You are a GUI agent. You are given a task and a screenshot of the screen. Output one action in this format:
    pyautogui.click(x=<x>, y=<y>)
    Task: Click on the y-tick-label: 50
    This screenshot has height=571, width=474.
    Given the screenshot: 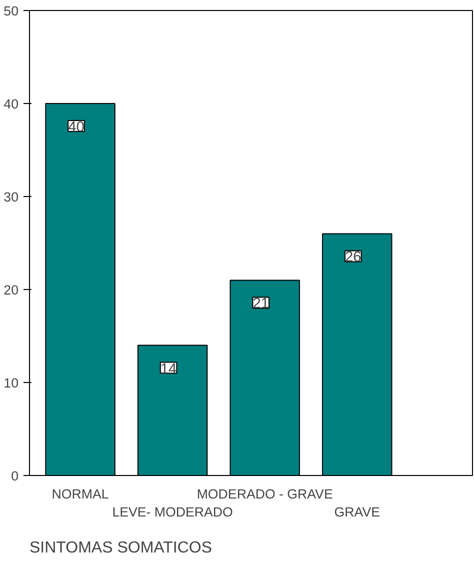 What is the action you would take?
    pyautogui.click(x=11, y=11)
    